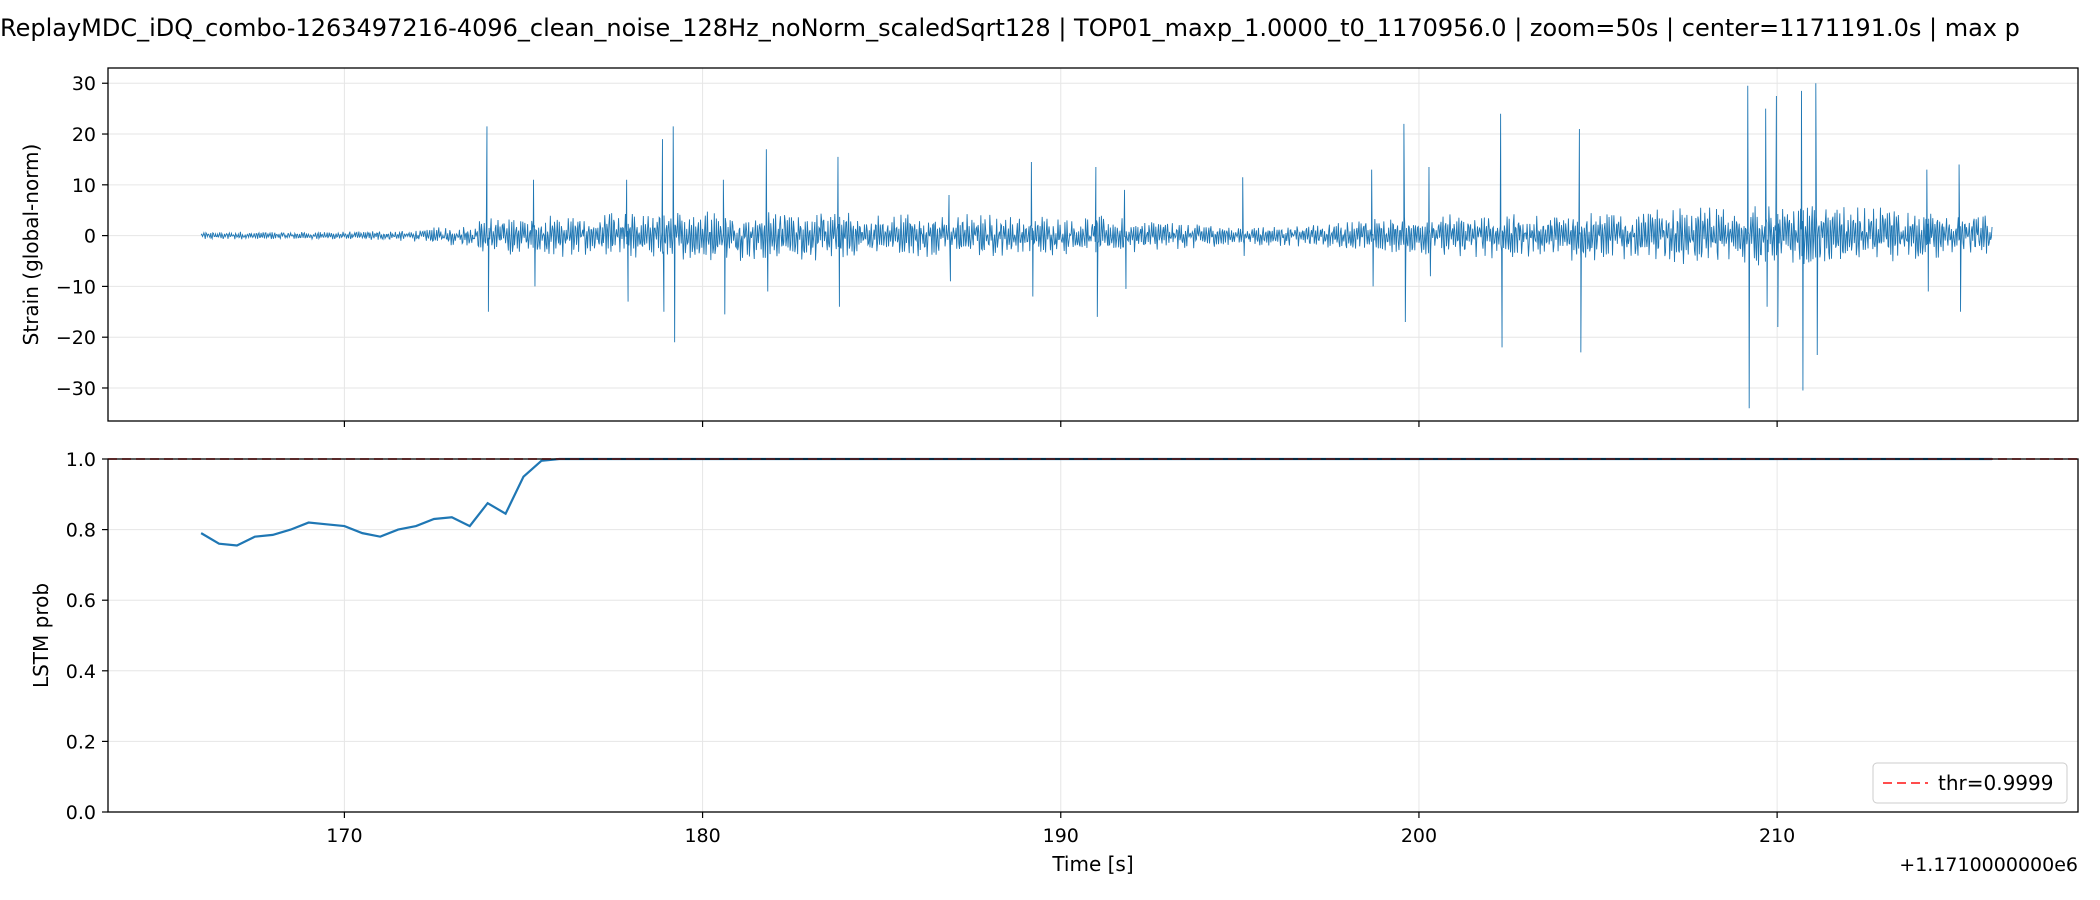  Describe the element at coordinates (1092, 864) in the screenshot. I see `x-axis-label: Time [s]` at that location.